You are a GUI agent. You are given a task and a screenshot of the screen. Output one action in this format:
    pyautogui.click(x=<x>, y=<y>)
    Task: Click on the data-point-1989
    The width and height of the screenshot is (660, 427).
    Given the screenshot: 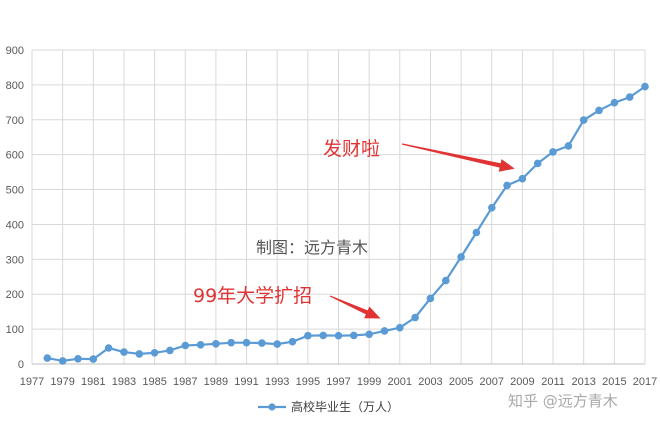 What is the action you would take?
    pyautogui.click(x=216, y=344)
    